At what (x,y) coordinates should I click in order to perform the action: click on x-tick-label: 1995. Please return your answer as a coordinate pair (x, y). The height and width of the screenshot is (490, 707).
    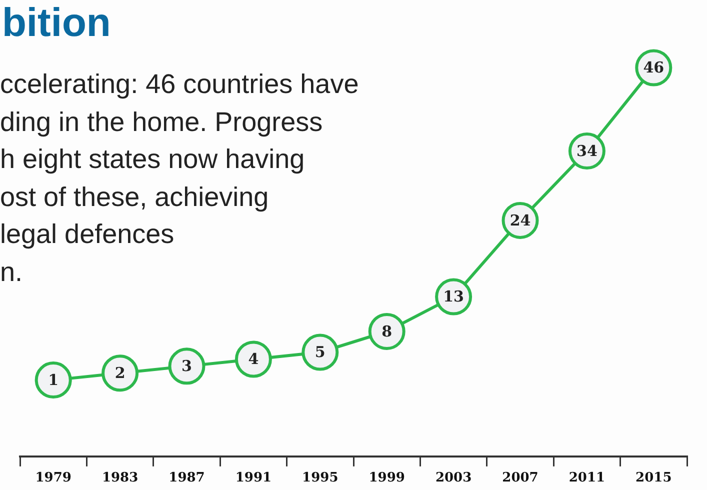
    Looking at the image, I should click on (320, 478).